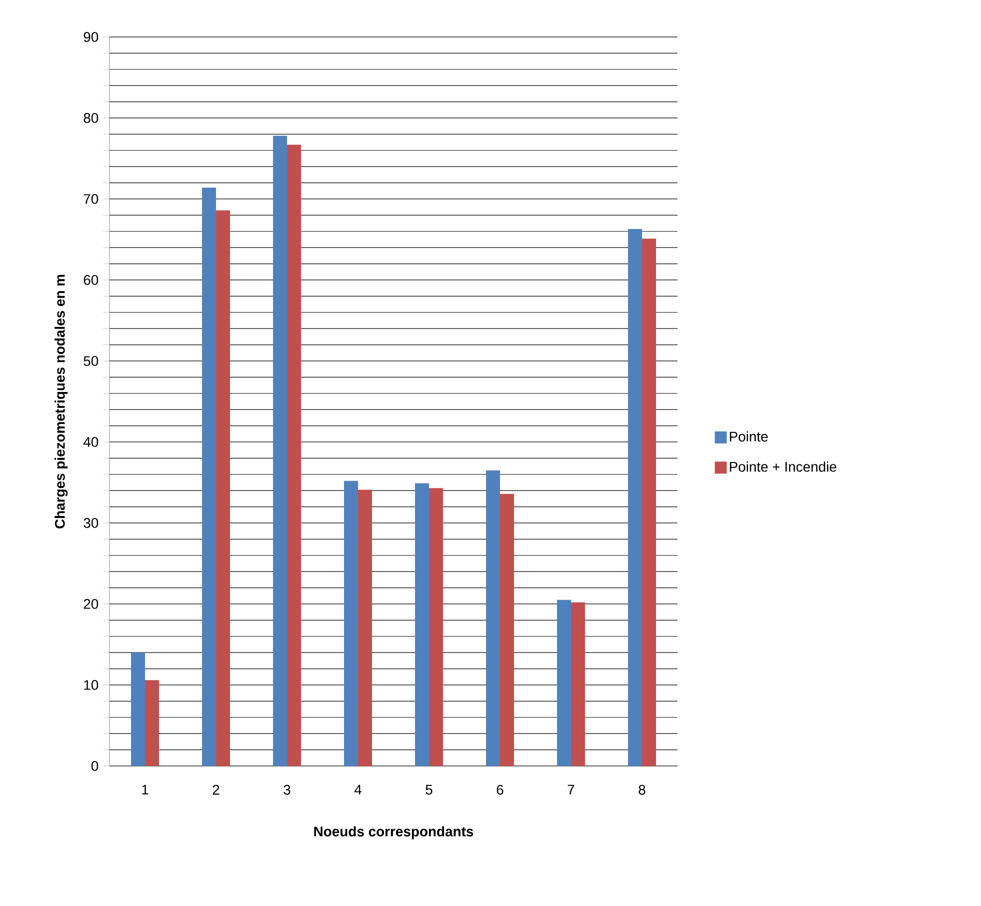 This screenshot has width=981, height=906. Describe the element at coordinates (394, 833) in the screenshot. I see `x-axis-title: Noeuds correspondants` at that location.